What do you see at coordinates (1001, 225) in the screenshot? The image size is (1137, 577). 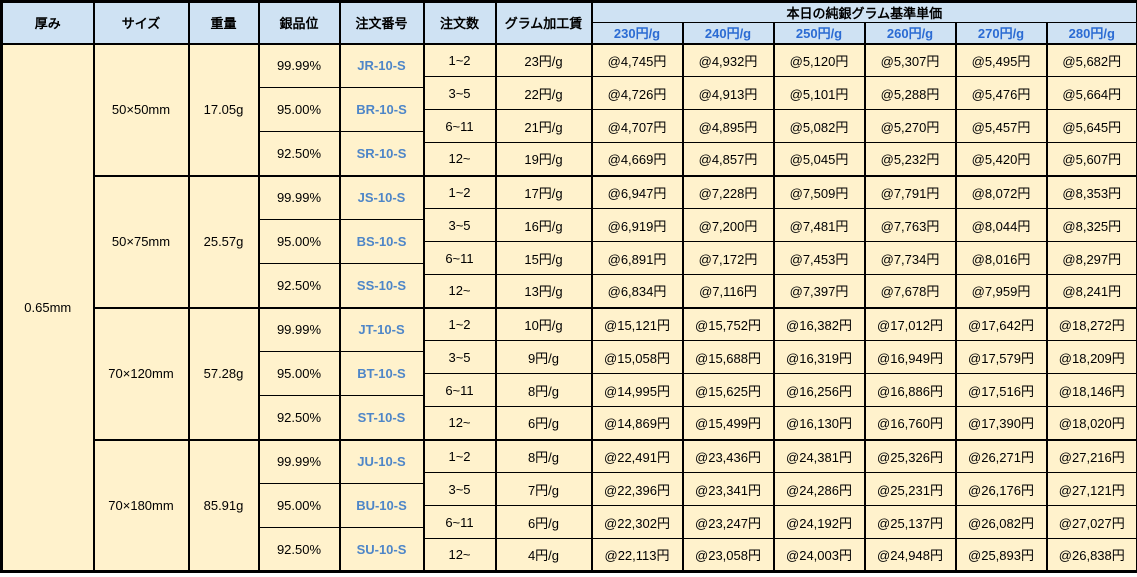 I see `unit-price-cell: @8,044円` at bounding box center [1001, 225].